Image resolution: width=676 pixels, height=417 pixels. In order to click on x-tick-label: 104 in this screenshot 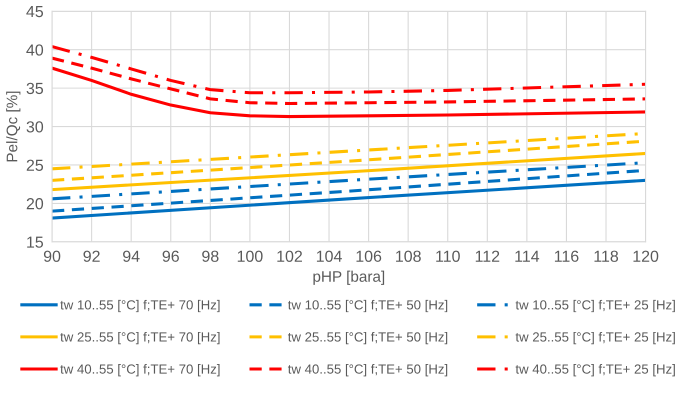, I will do `click(329, 256)`.